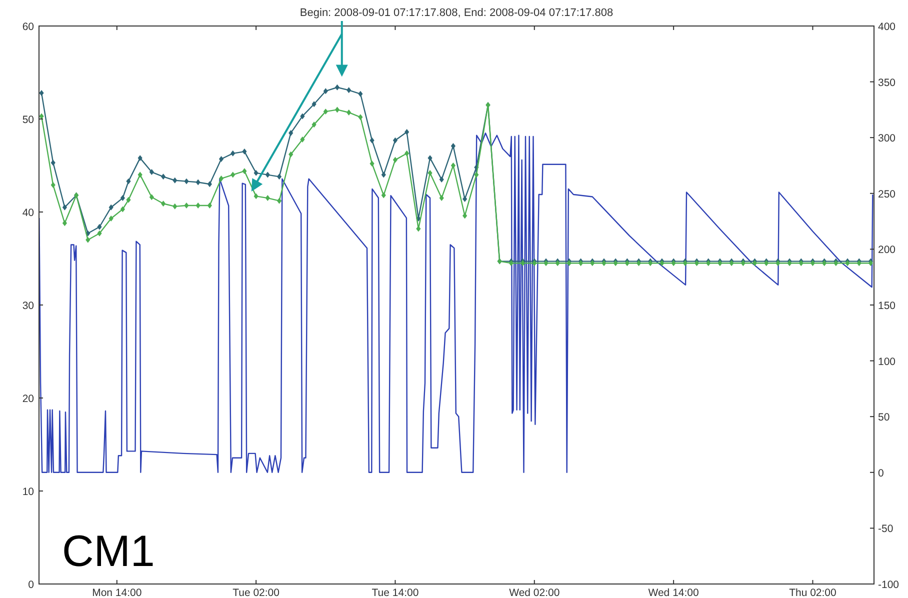  I want to click on x-tick-label: Wed 14:00, so click(674, 592).